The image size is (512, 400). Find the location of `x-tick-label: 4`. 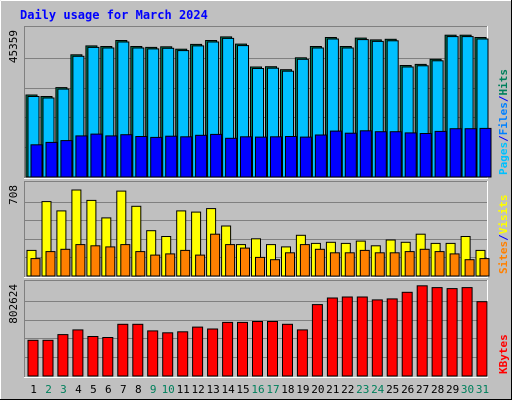

x-tick-label: 4 is located at coordinates (78, 389).